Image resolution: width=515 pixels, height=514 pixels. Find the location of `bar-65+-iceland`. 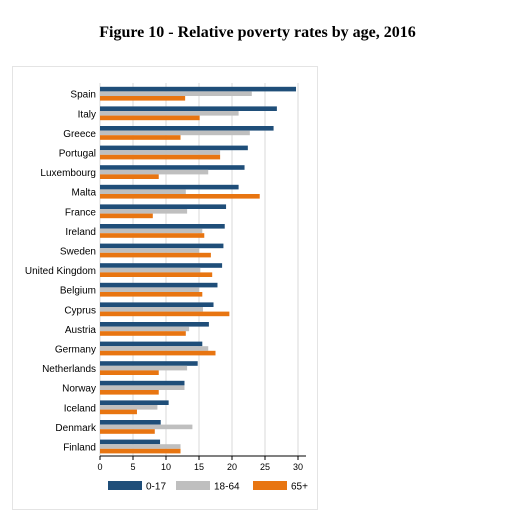

bar-65+-iceland is located at coordinates (118, 412).